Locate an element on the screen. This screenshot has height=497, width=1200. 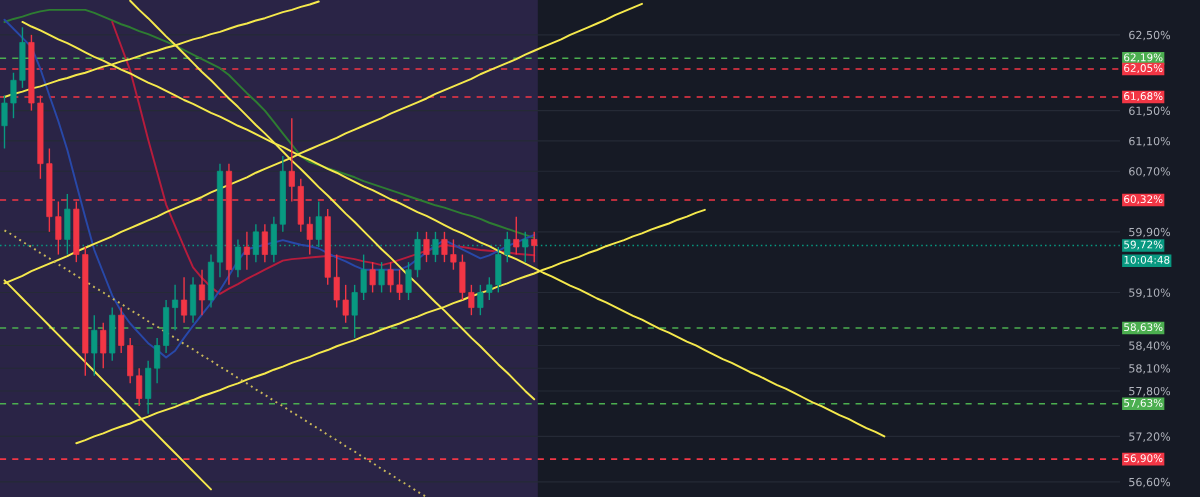
y-tick-label: 56,60% is located at coordinates (1150, 482).